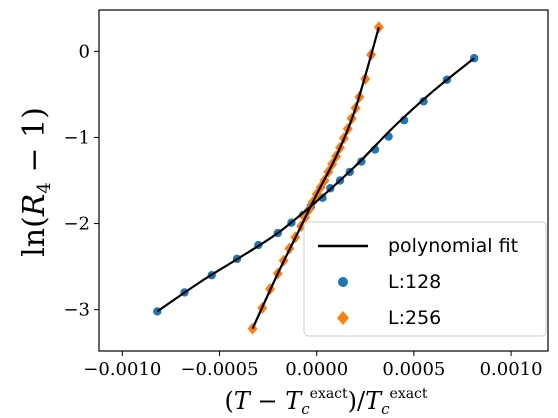 This screenshot has height=418, width=558. What do you see at coordinates (414, 318) in the screenshot?
I see `legend-label-l256: L:256` at bounding box center [414, 318].